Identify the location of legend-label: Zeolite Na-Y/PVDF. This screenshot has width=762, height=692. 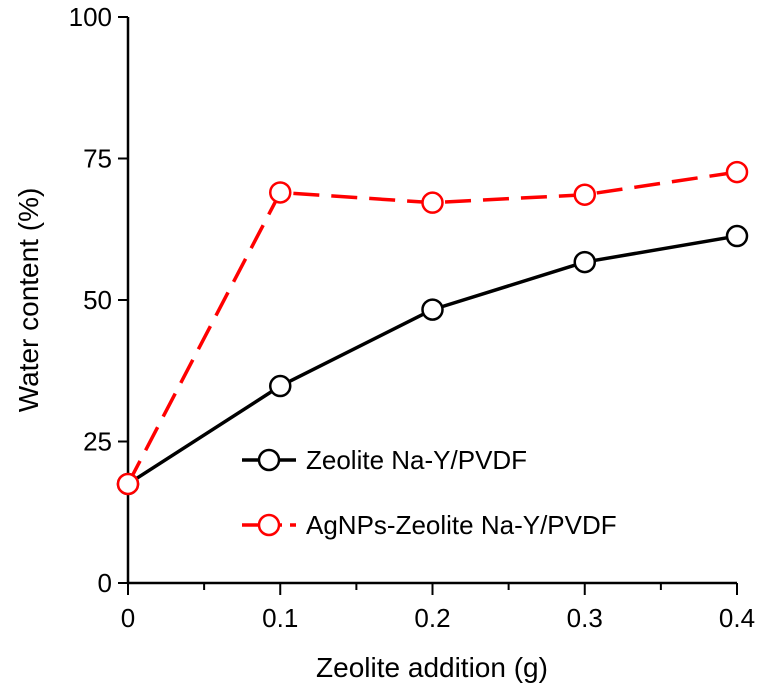
(416, 460).